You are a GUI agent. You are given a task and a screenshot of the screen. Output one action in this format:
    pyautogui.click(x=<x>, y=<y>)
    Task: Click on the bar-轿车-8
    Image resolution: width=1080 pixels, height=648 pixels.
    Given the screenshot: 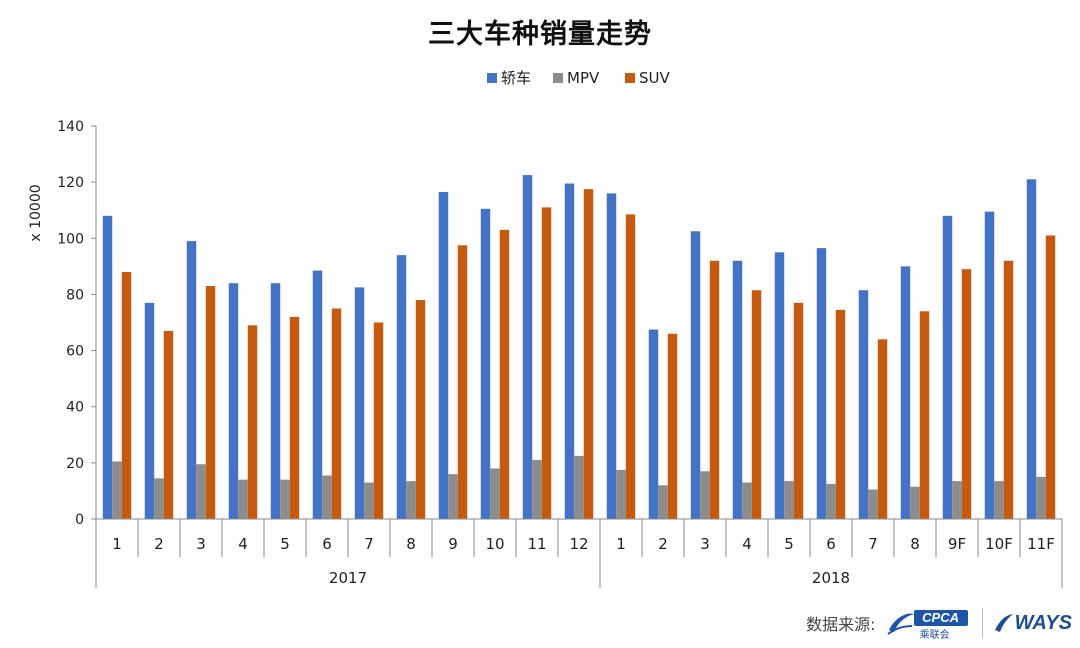 What is the action you would take?
    pyautogui.click(x=443, y=355)
    